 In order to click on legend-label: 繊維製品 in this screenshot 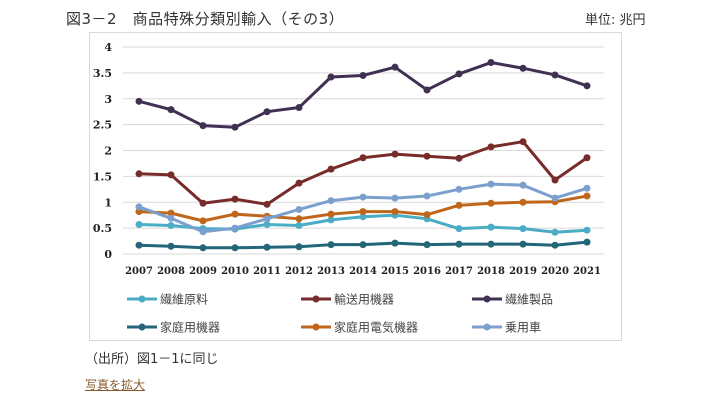, I will do `click(529, 300)`.